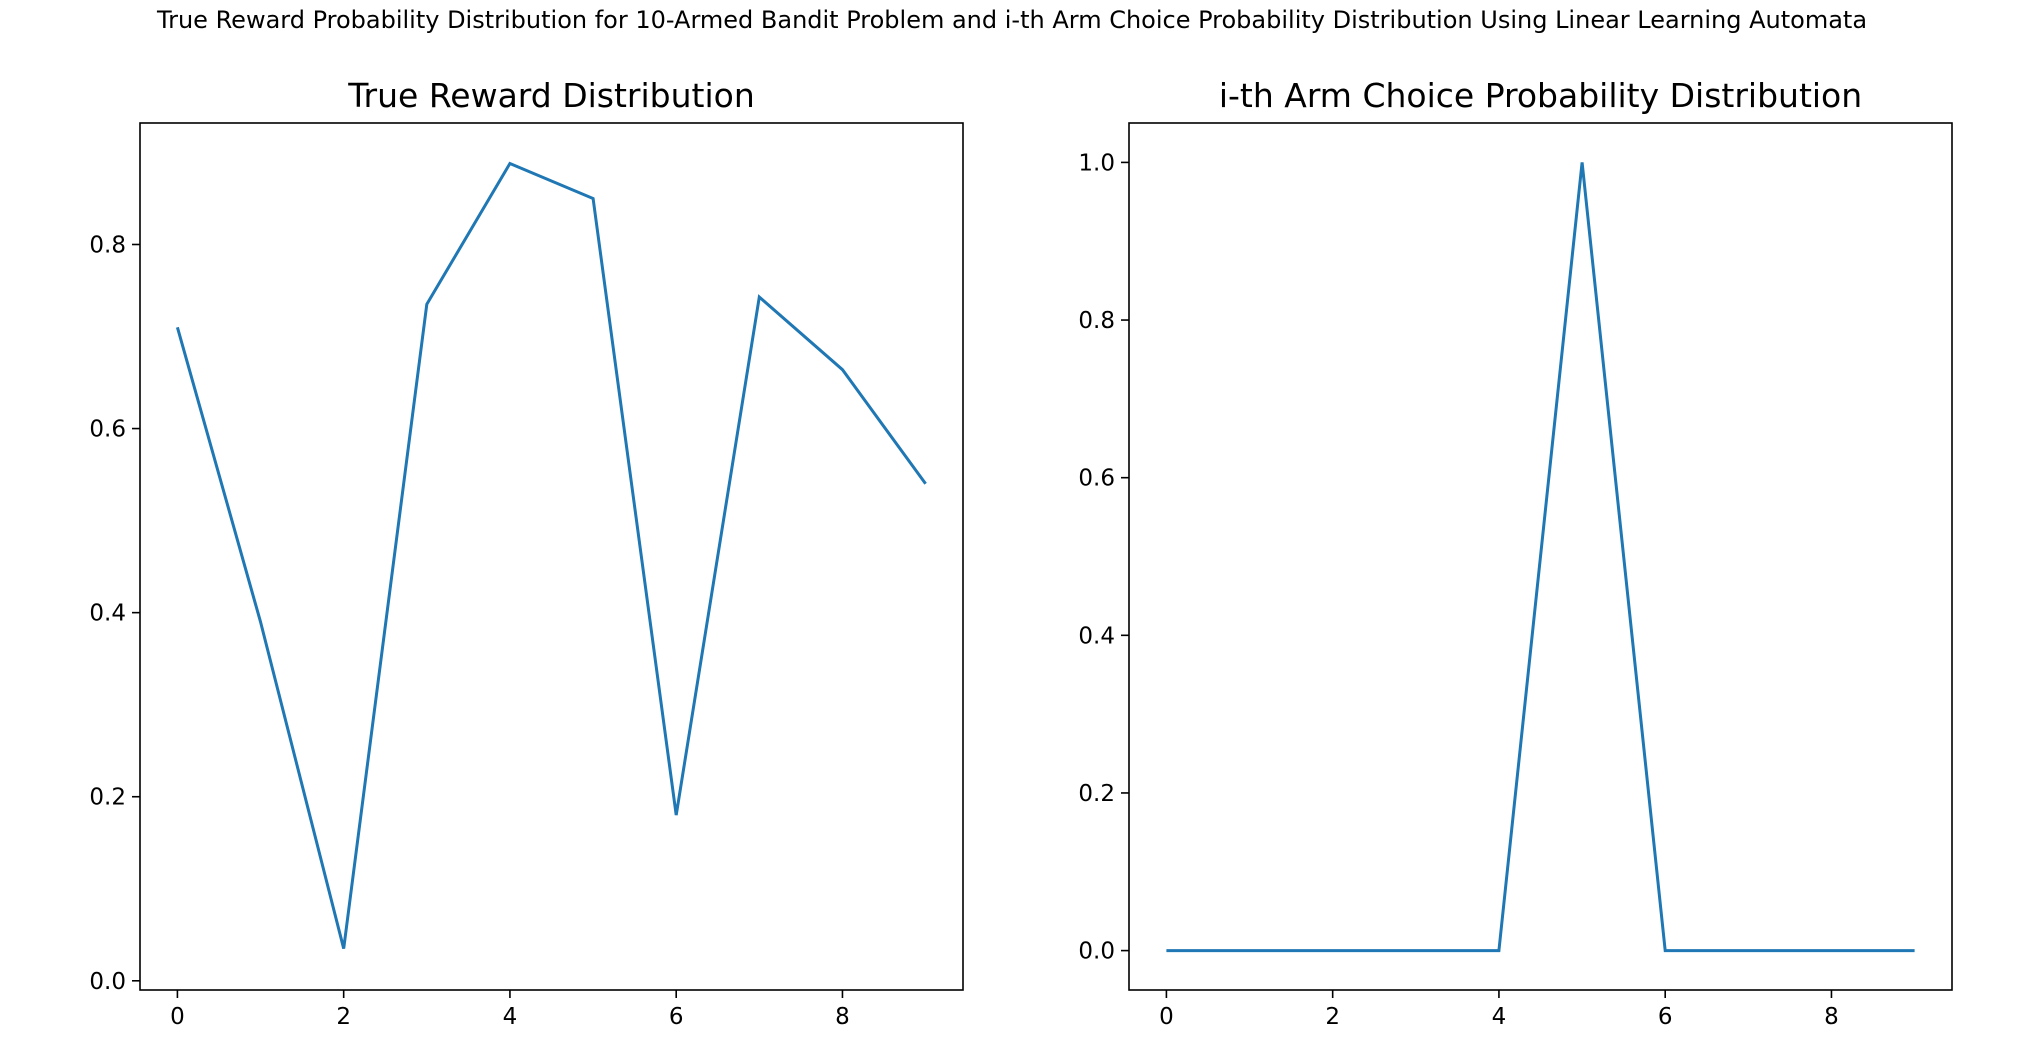 This screenshot has width=2024, height=1046. Describe the element at coordinates (1096, 163) in the screenshot. I see `y-tick-label: 1.0` at that location.